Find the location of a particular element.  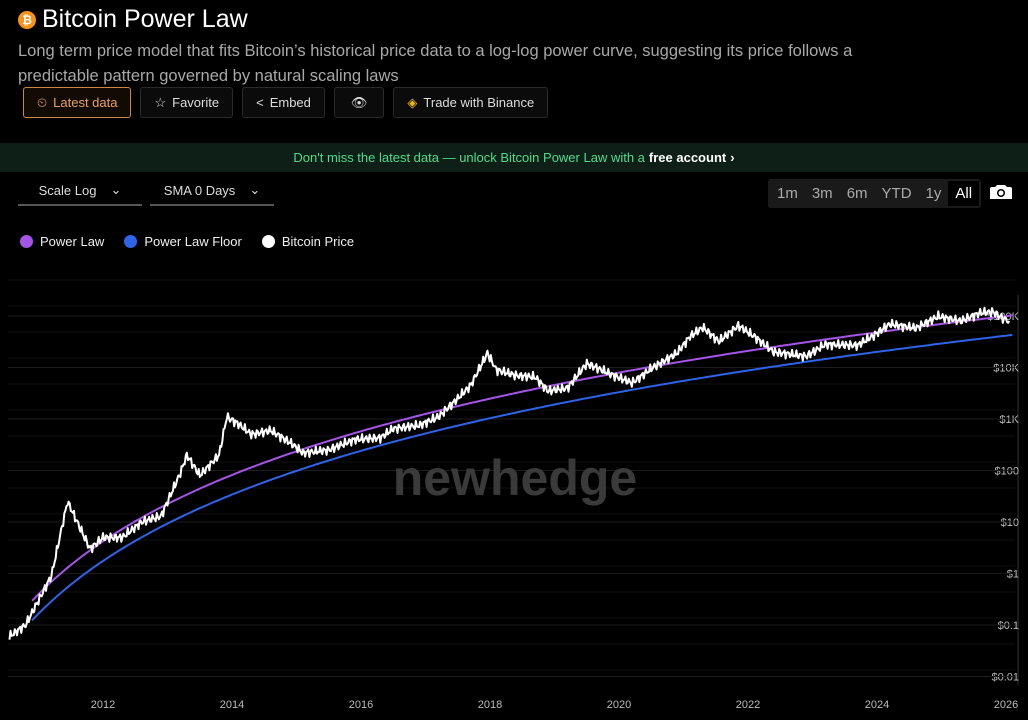

legend-power-law: Power Law is located at coordinates (62, 241).